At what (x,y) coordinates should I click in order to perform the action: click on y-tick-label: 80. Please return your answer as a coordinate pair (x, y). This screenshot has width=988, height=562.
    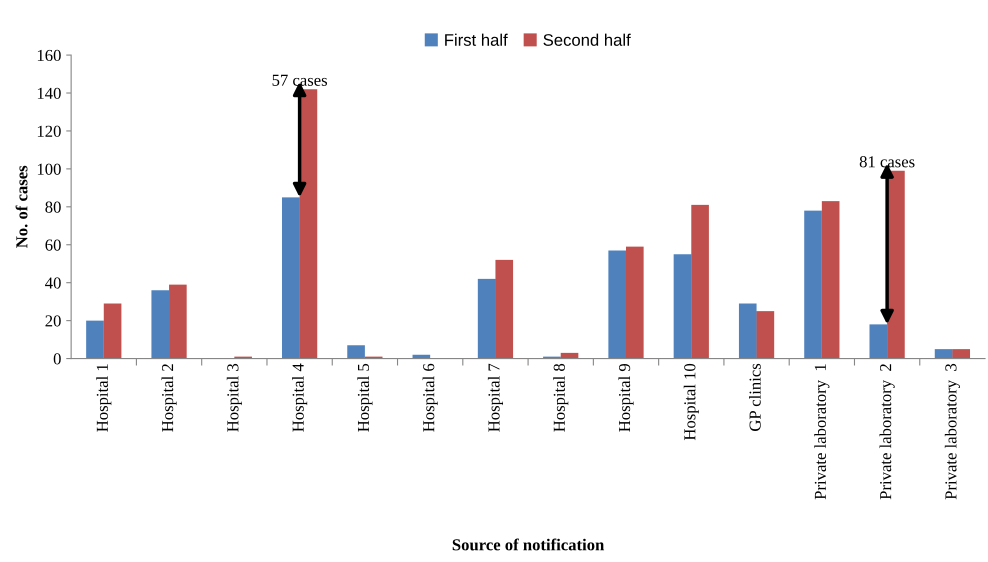
    Looking at the image, I should click on (53, 207).